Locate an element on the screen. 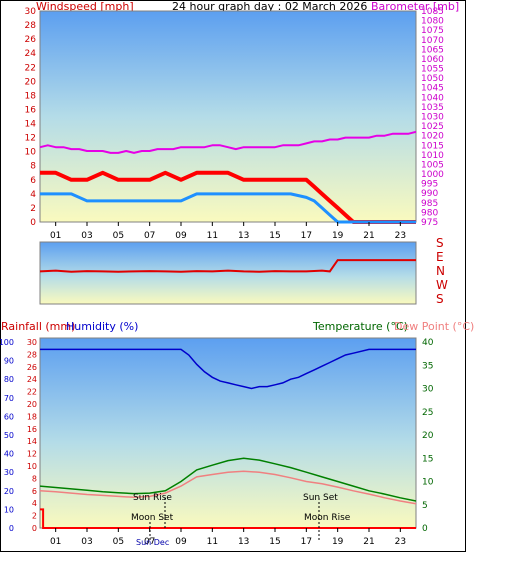 The image size is (529, 563). wind-direction-series is located at coordinates (227, 266).